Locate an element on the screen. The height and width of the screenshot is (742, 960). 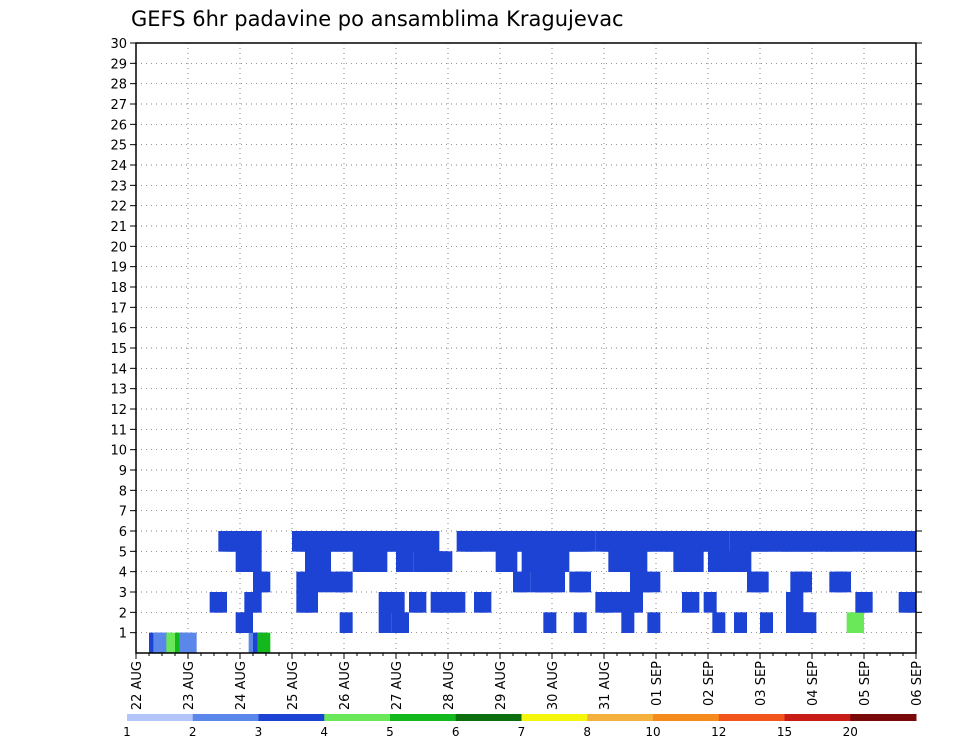
colorbar-label: 10 is located at coordinates (652, 732).